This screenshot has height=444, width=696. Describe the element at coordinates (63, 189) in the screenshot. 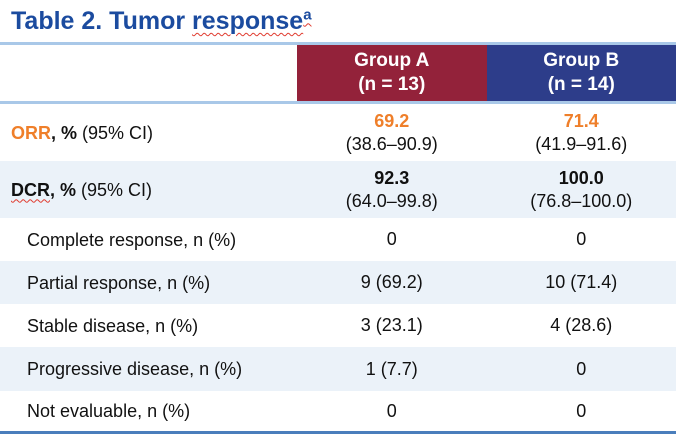

I see `dcr-unit: , %` at that location.